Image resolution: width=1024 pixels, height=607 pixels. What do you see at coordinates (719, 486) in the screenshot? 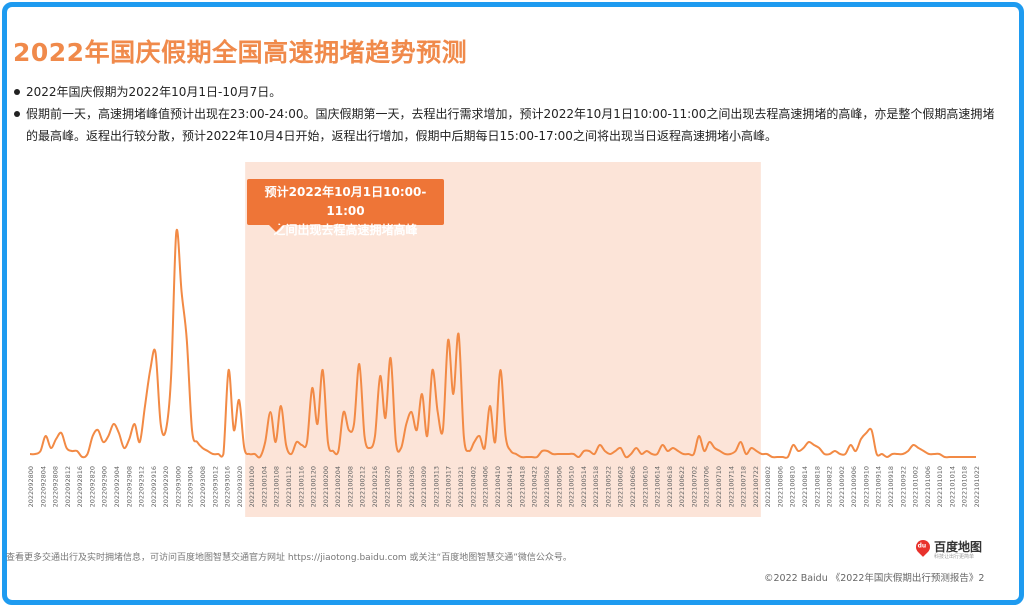
I see `x-tick-label: 2022100710` at bounding box center [719, 486].